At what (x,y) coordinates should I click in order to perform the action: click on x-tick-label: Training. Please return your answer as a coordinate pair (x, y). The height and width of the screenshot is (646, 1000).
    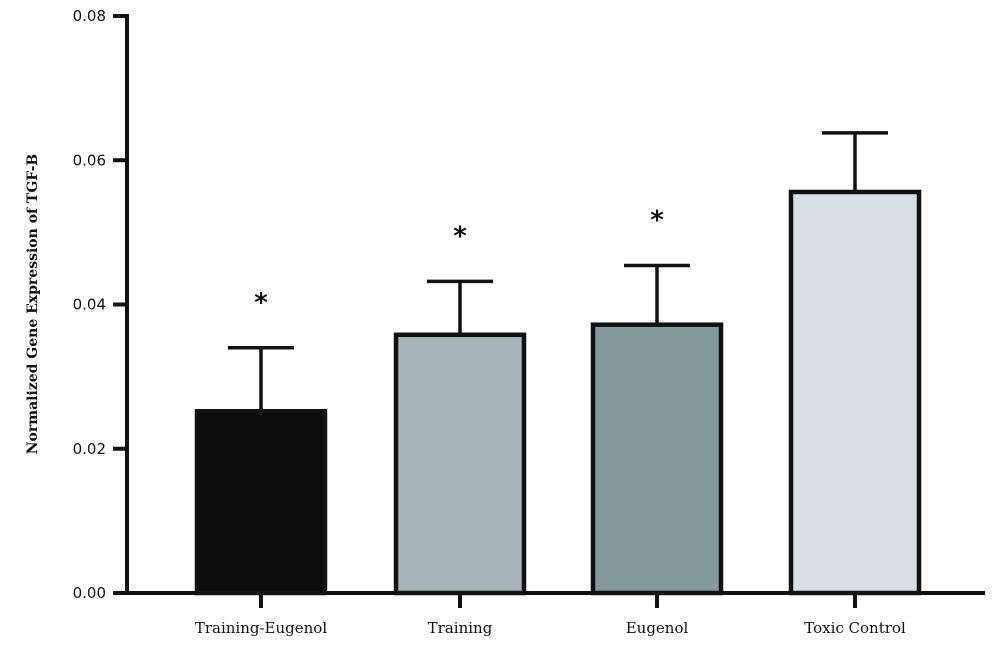
    Looking at the image, I should click on (460, 628).